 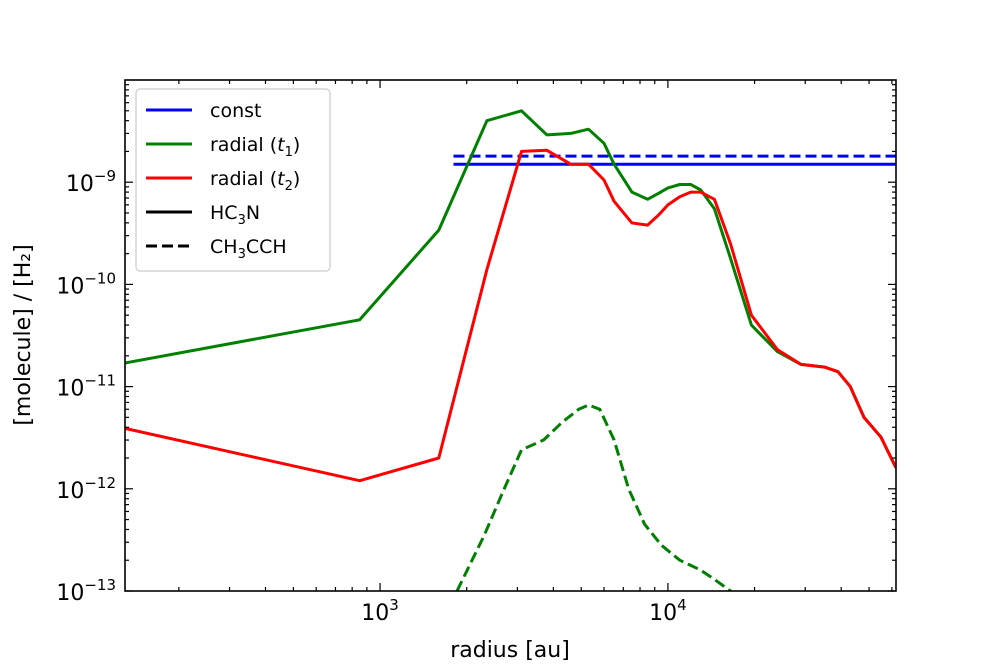 I want to click on y-tick-label: 10−11, so click(x=86, y=387).